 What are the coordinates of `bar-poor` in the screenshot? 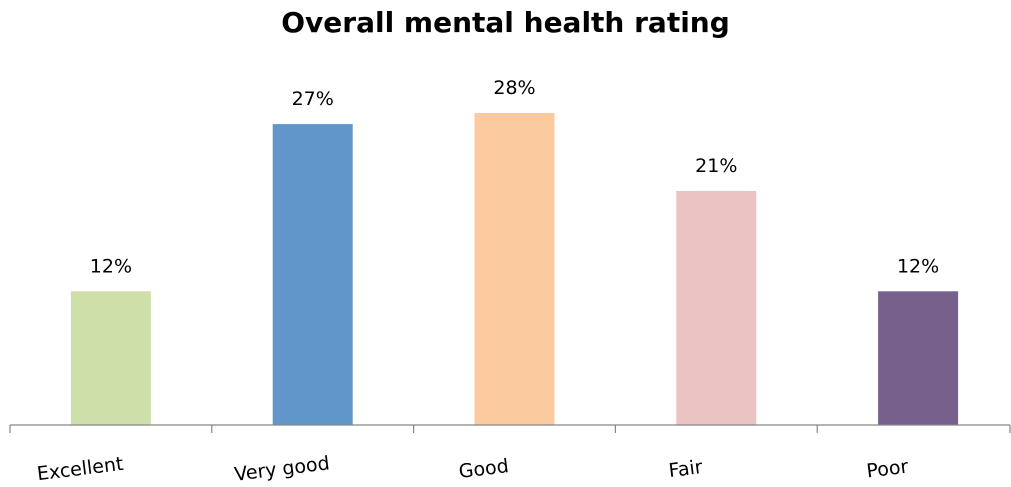 It's located at (918, 358).